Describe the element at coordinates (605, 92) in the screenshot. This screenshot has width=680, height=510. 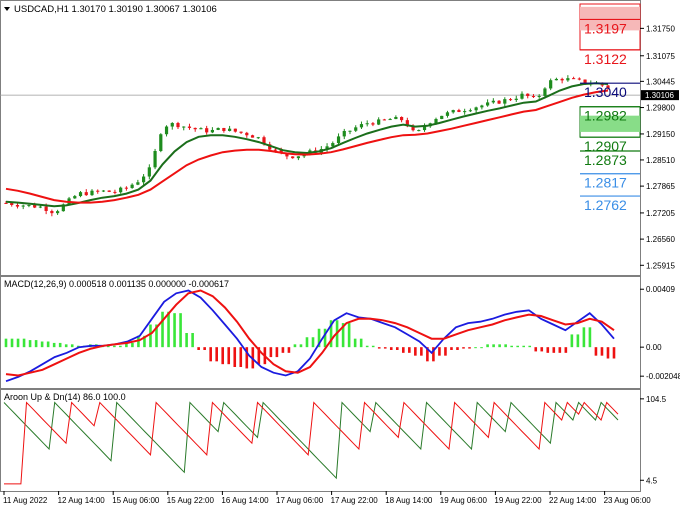
I see `level-label: 1.3040` at that location.